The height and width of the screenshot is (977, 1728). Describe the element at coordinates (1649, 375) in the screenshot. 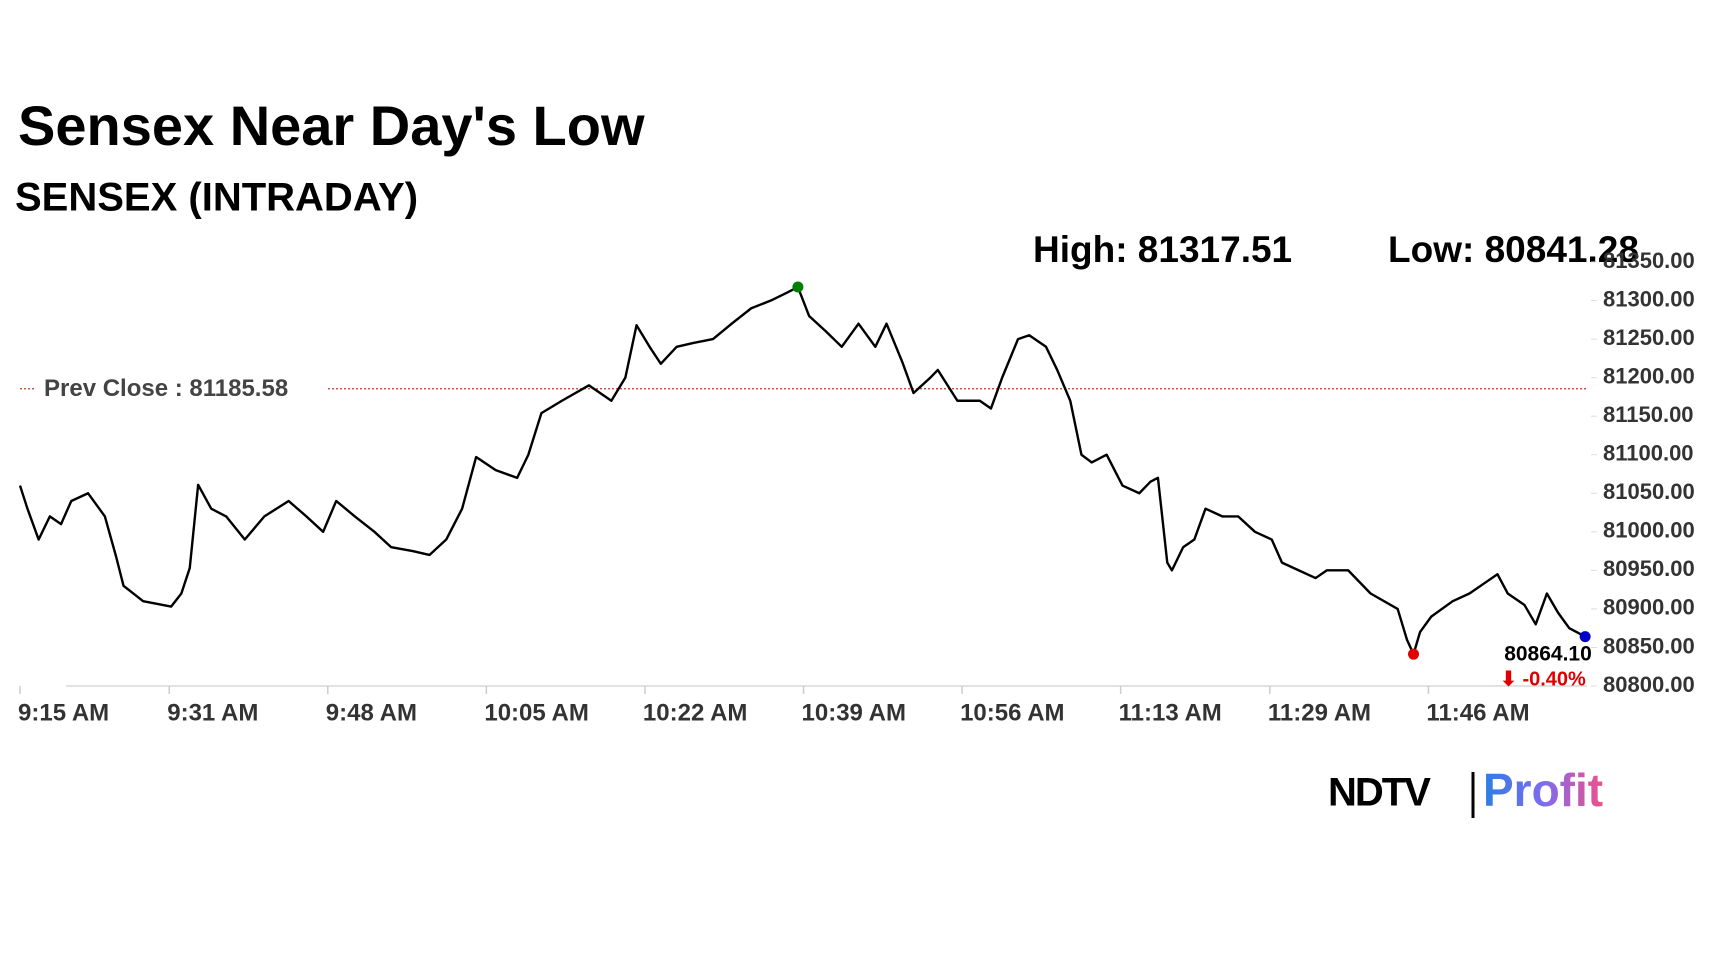

I see `y-tick-label: 81200.00` at that location.